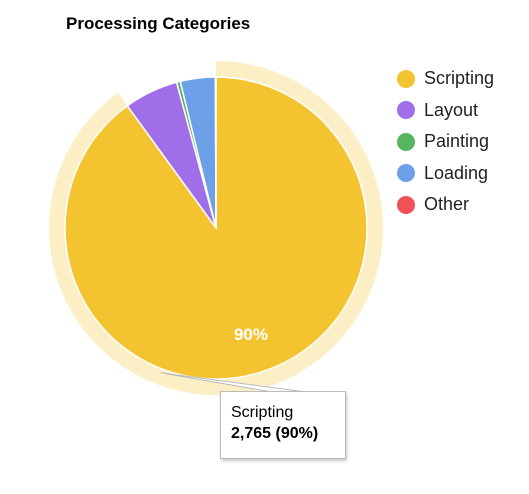  I want to click on legend-label-loading: Loading, so click(456, 172).